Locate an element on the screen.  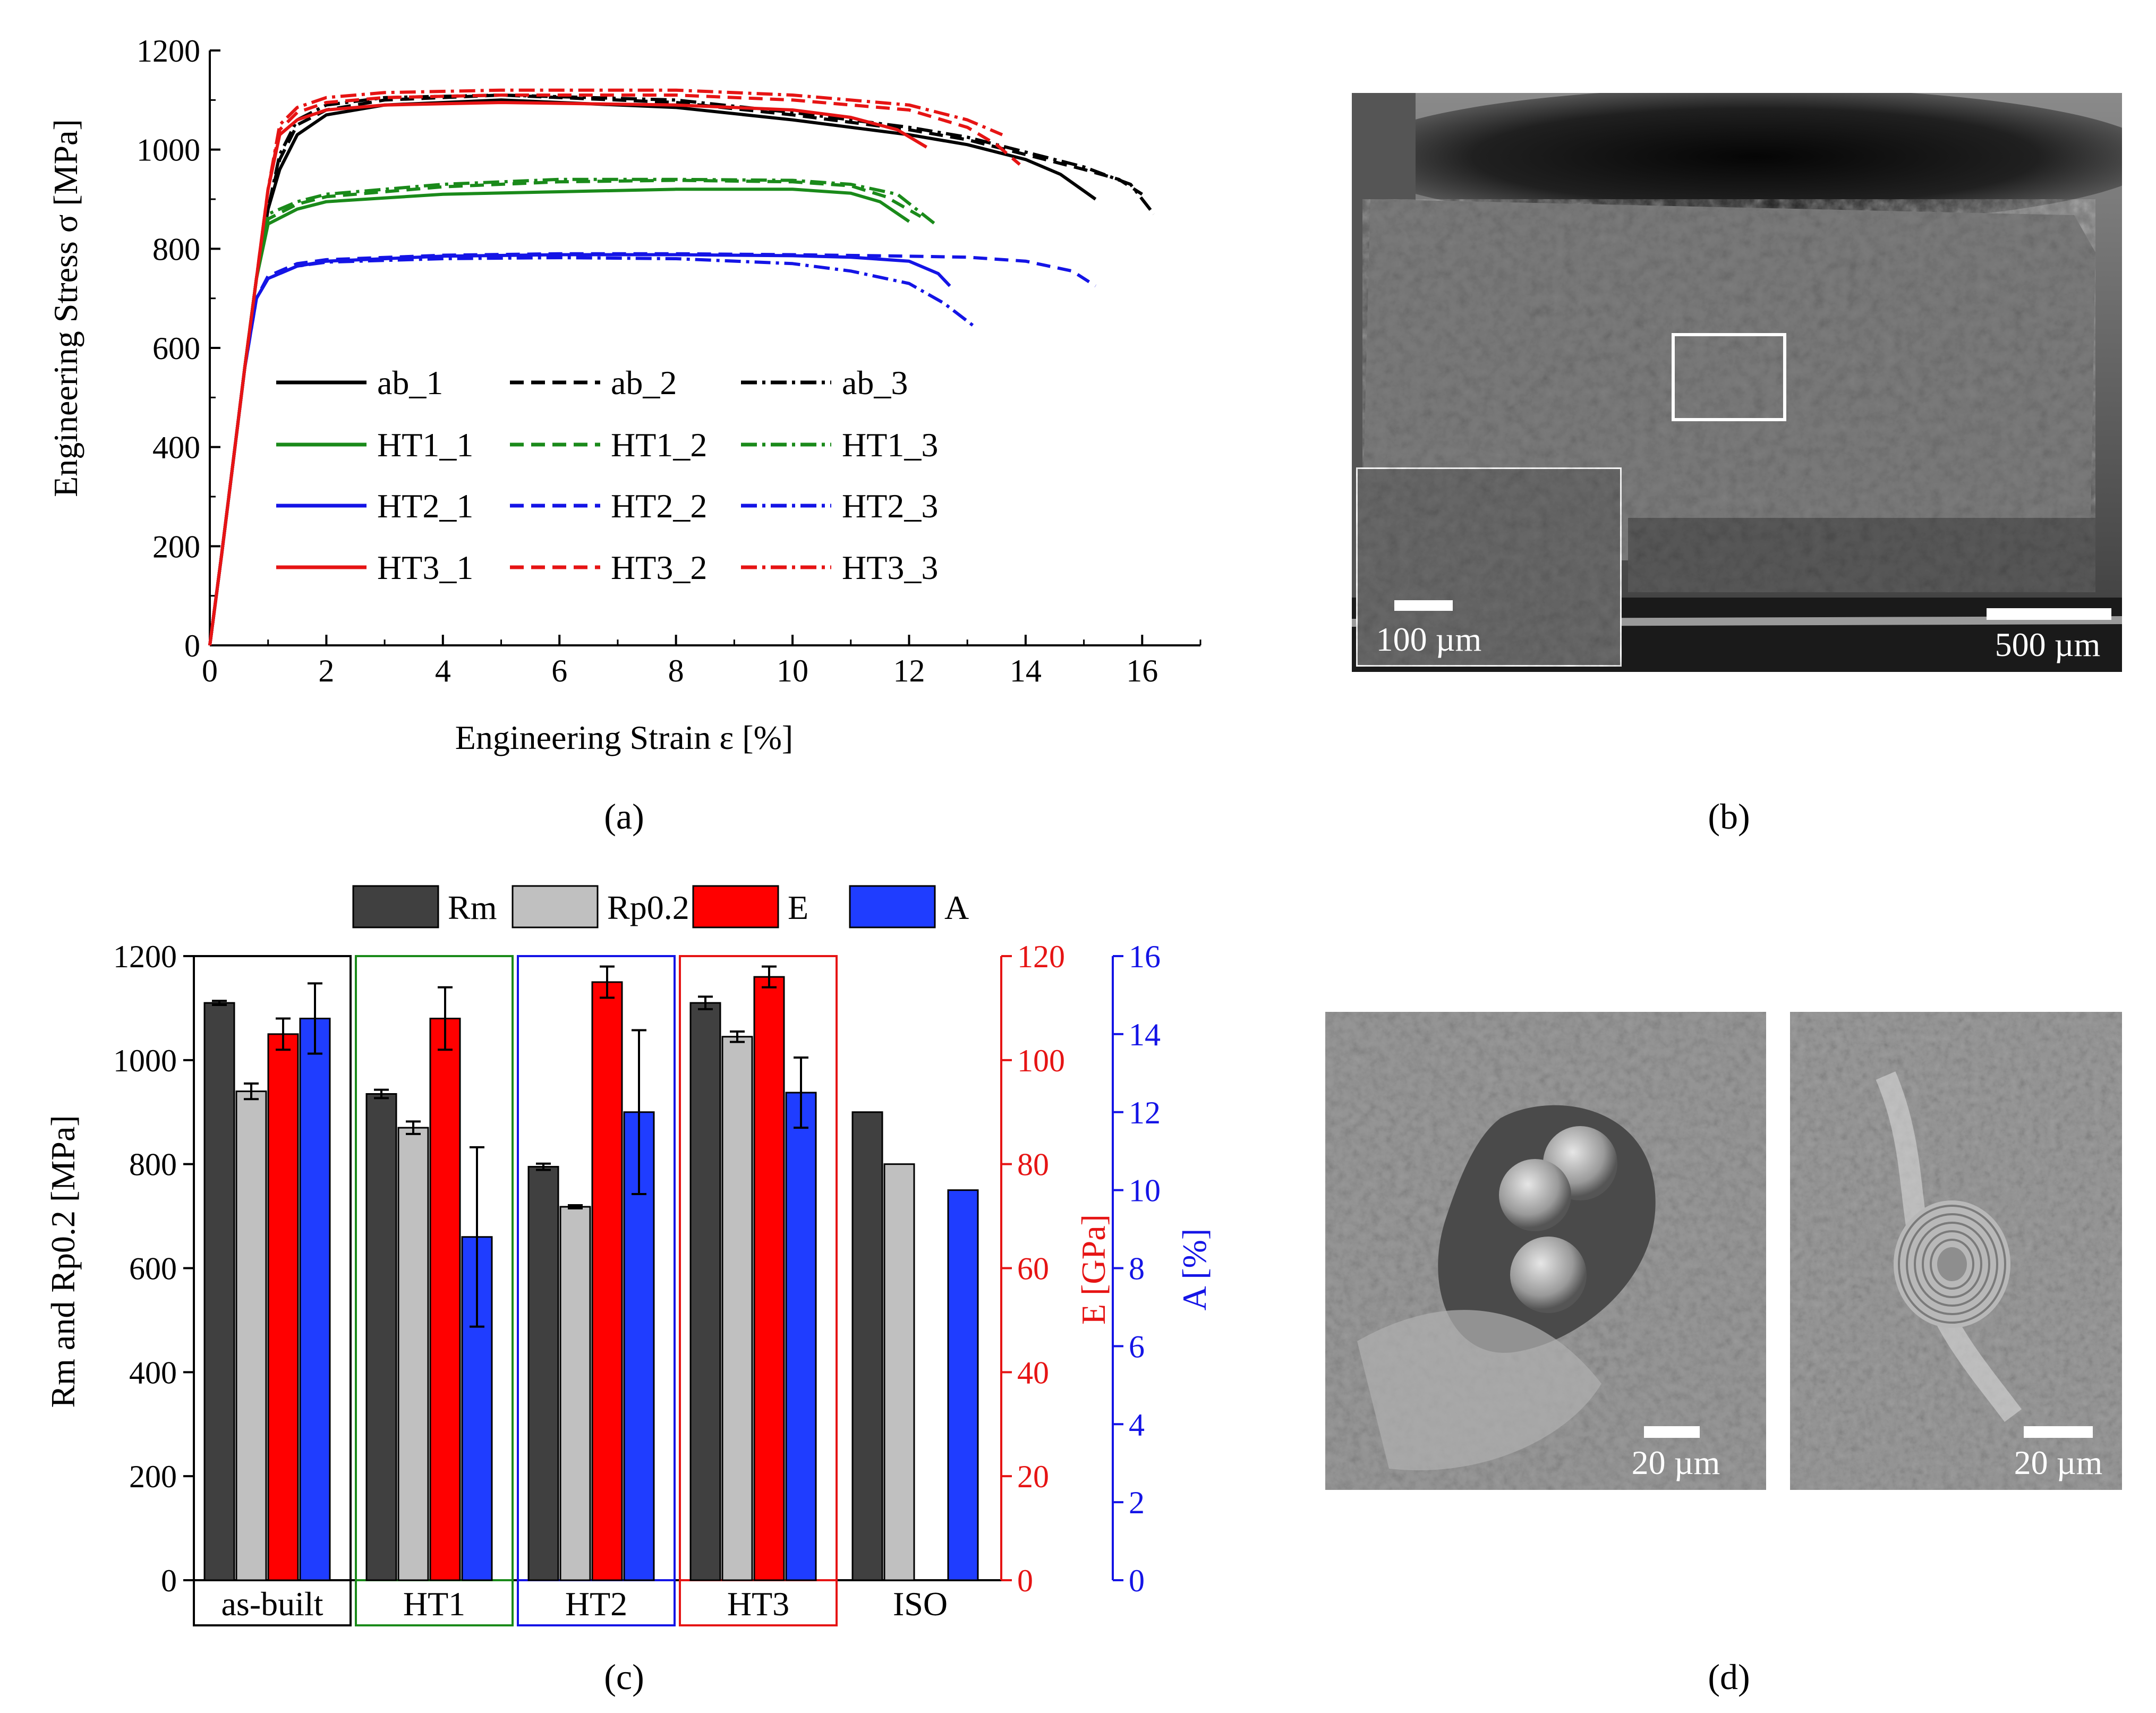
chart-a-ytick-label: 0 is located at coordinates (192, 645).